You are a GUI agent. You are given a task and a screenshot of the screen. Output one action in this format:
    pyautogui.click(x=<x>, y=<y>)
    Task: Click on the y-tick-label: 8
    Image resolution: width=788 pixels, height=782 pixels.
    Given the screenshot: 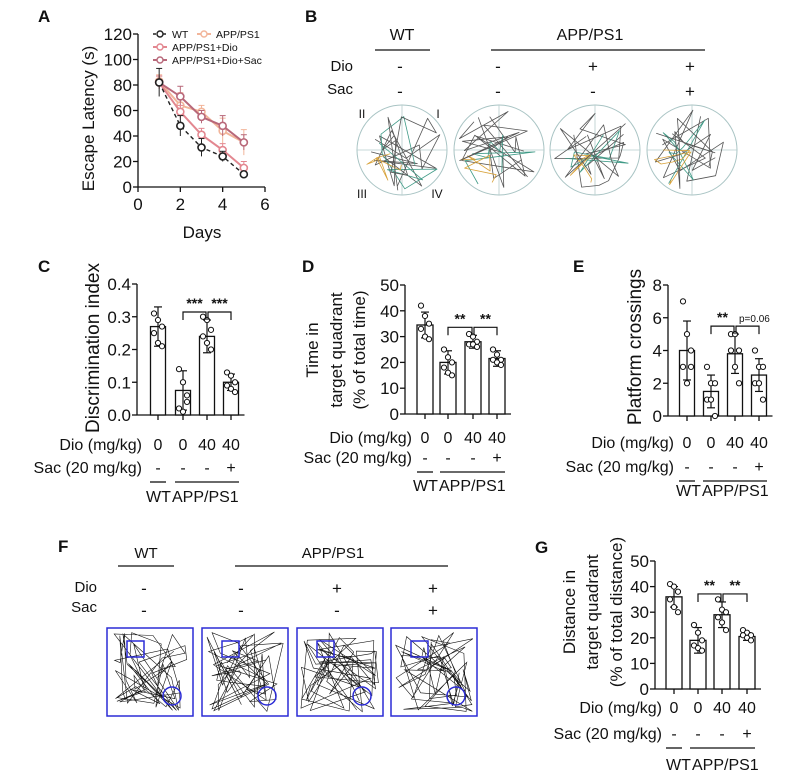 What is the action you would take?
    pyautogui.click(x=657, y=285)
    